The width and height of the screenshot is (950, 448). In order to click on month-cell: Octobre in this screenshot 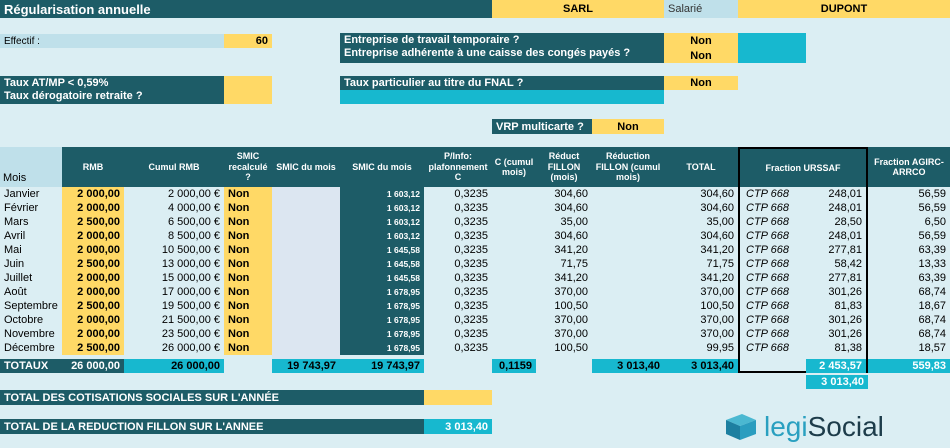, I will do `click(24, 320)`.